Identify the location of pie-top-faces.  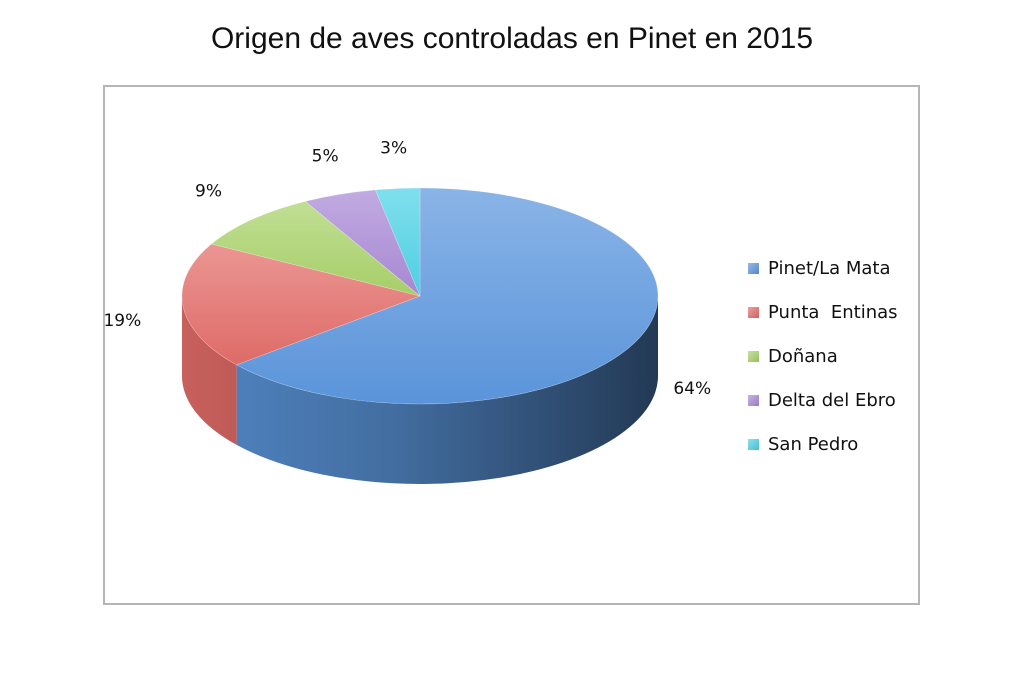
(420, 296).